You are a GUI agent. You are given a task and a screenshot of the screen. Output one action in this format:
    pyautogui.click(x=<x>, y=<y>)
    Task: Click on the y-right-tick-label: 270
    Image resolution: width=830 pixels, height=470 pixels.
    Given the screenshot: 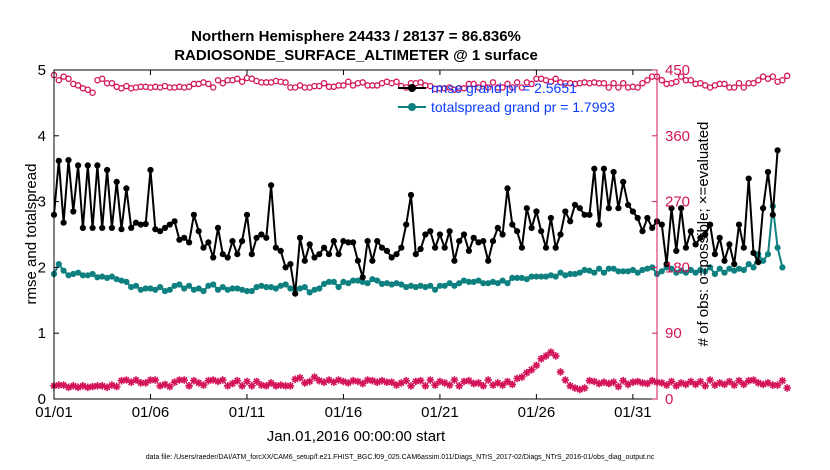 What is the action you would take?
    pyautogui.click(x=677, y=202)
    